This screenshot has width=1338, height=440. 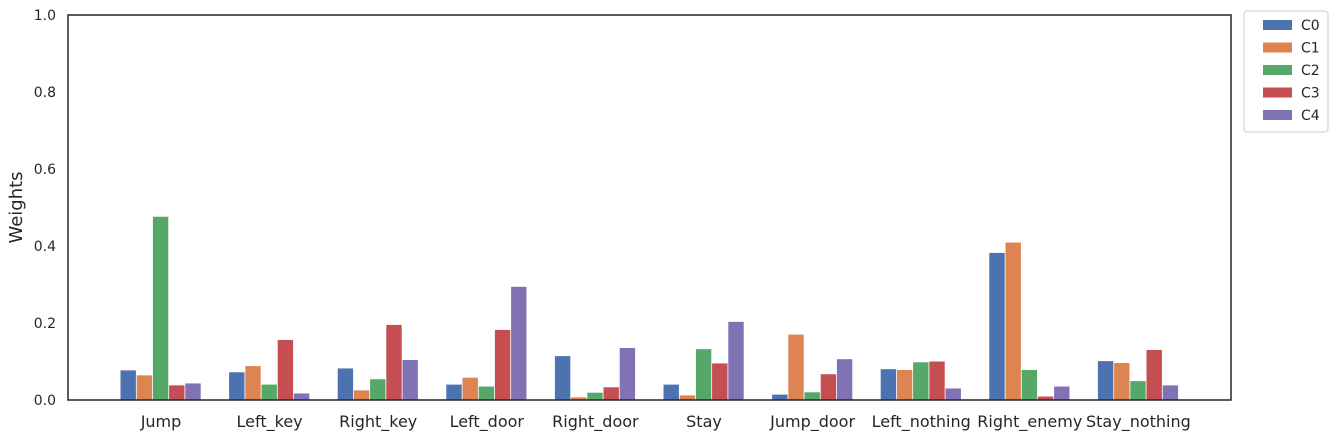 I want to click on bar-c1-right_enemy, so click(x=1013, y=321).